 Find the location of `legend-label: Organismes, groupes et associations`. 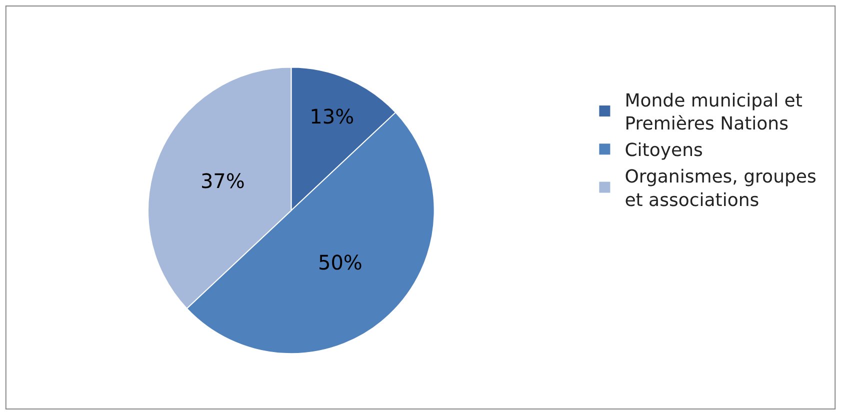

legend-label: Organismes, groupes et associations is located at coordinates (720, 188).